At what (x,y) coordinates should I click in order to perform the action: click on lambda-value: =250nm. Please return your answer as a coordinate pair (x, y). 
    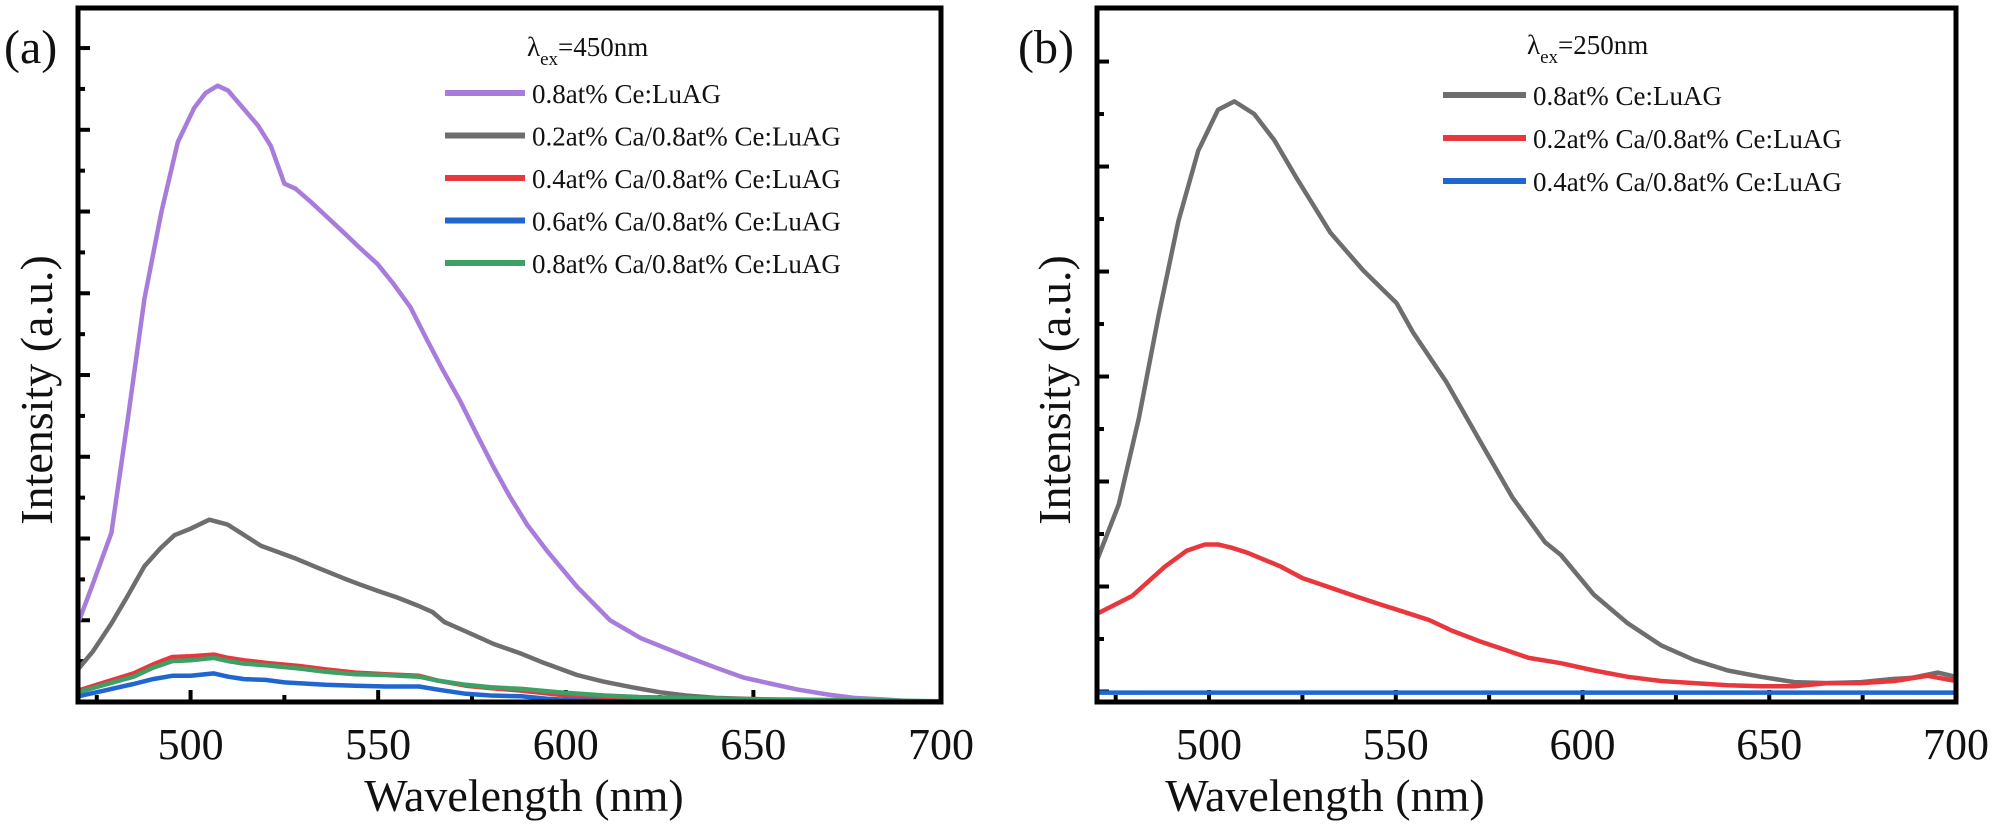
    Looking at the image, I should click on (1603, 45).